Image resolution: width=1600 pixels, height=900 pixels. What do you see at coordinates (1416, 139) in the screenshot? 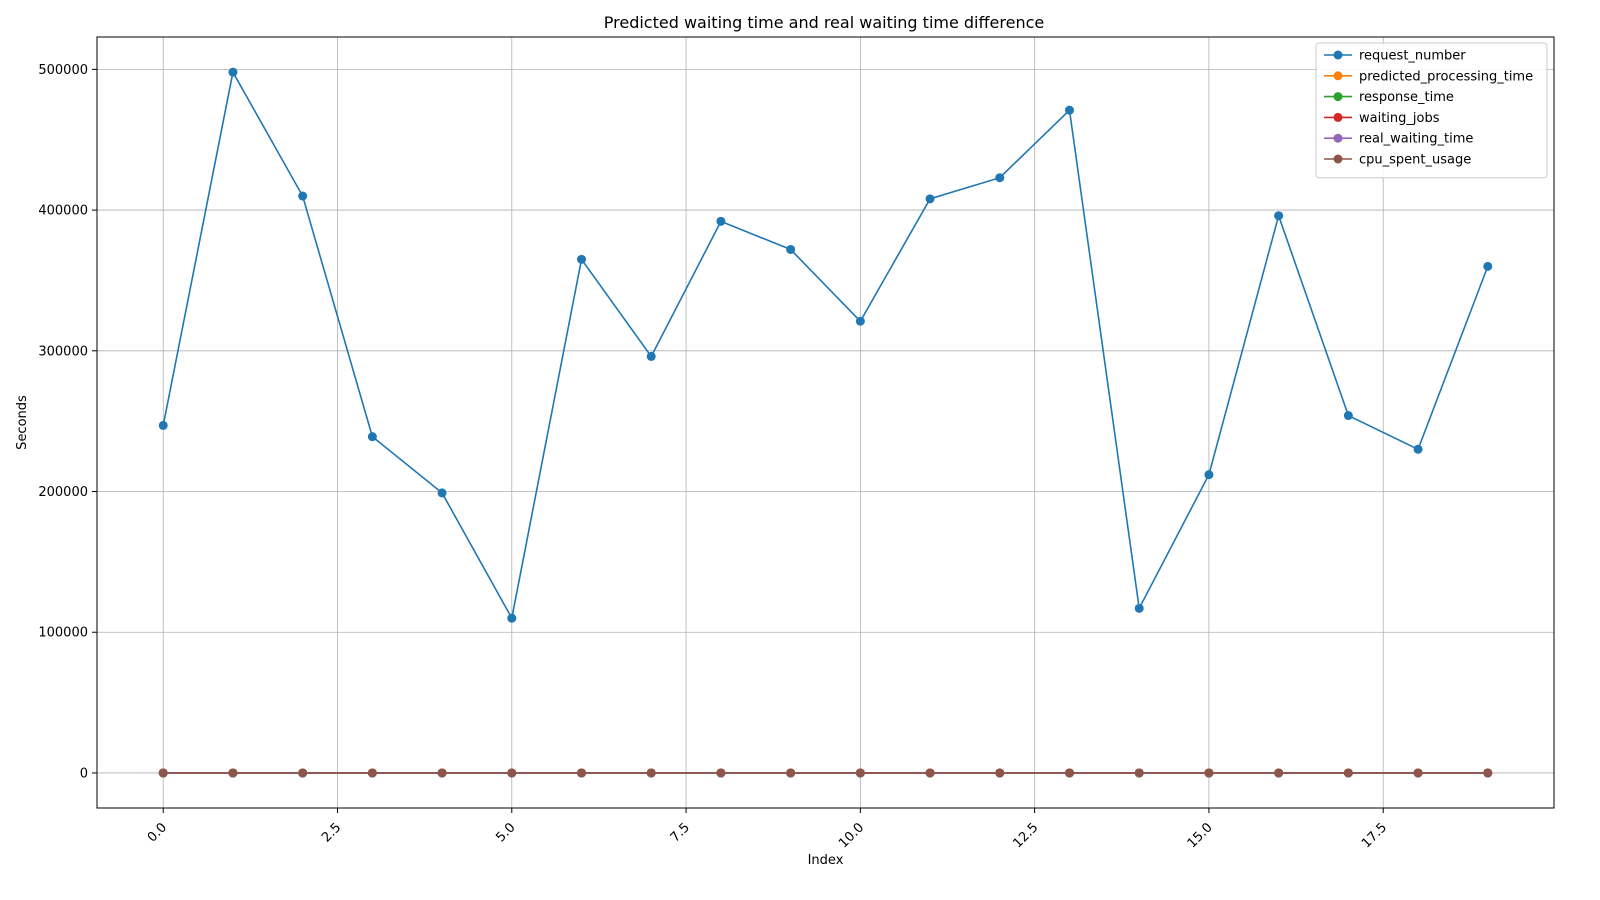
I see `legend-label: real_waiting_time` at bounding box center [1416, 139].